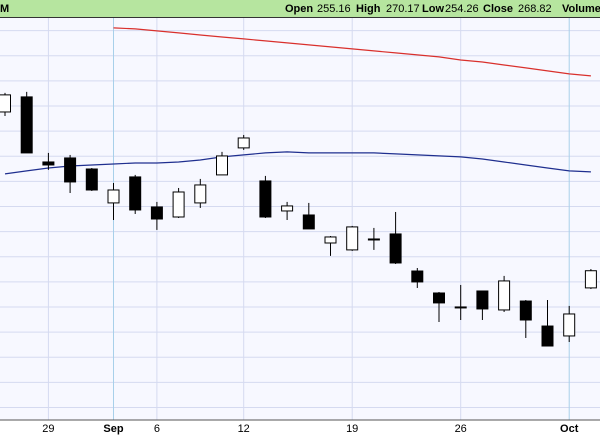  I want to click on header-label: Open, so click(299, 9).